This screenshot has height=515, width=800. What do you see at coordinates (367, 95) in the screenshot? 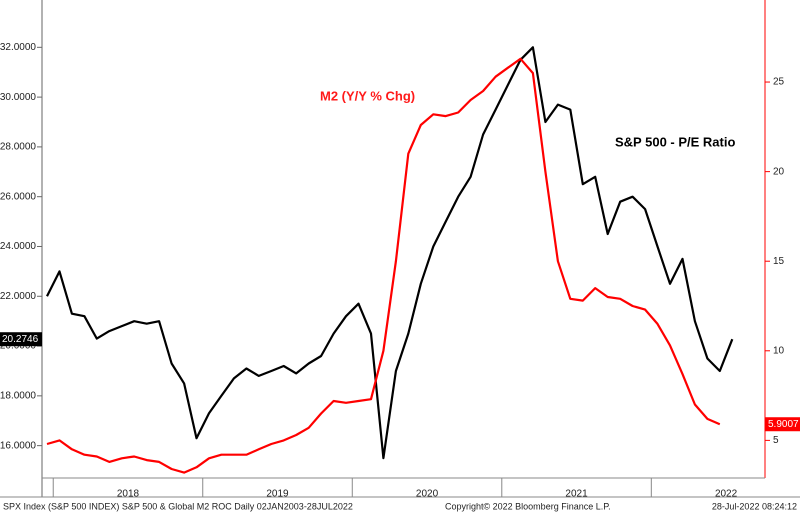
I see `annotation: M2 (Y/Y % Chg)` at bounding box center [367, 95].